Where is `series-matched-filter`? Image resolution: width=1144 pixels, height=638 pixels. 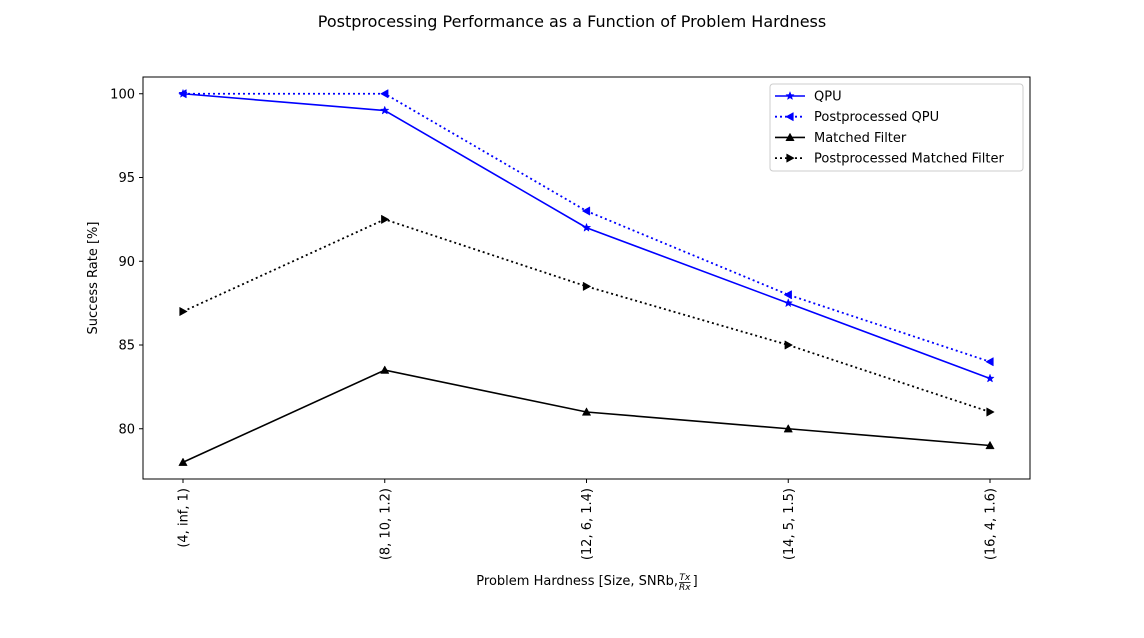
series-matched-filter is located at coordinates (586, 415).